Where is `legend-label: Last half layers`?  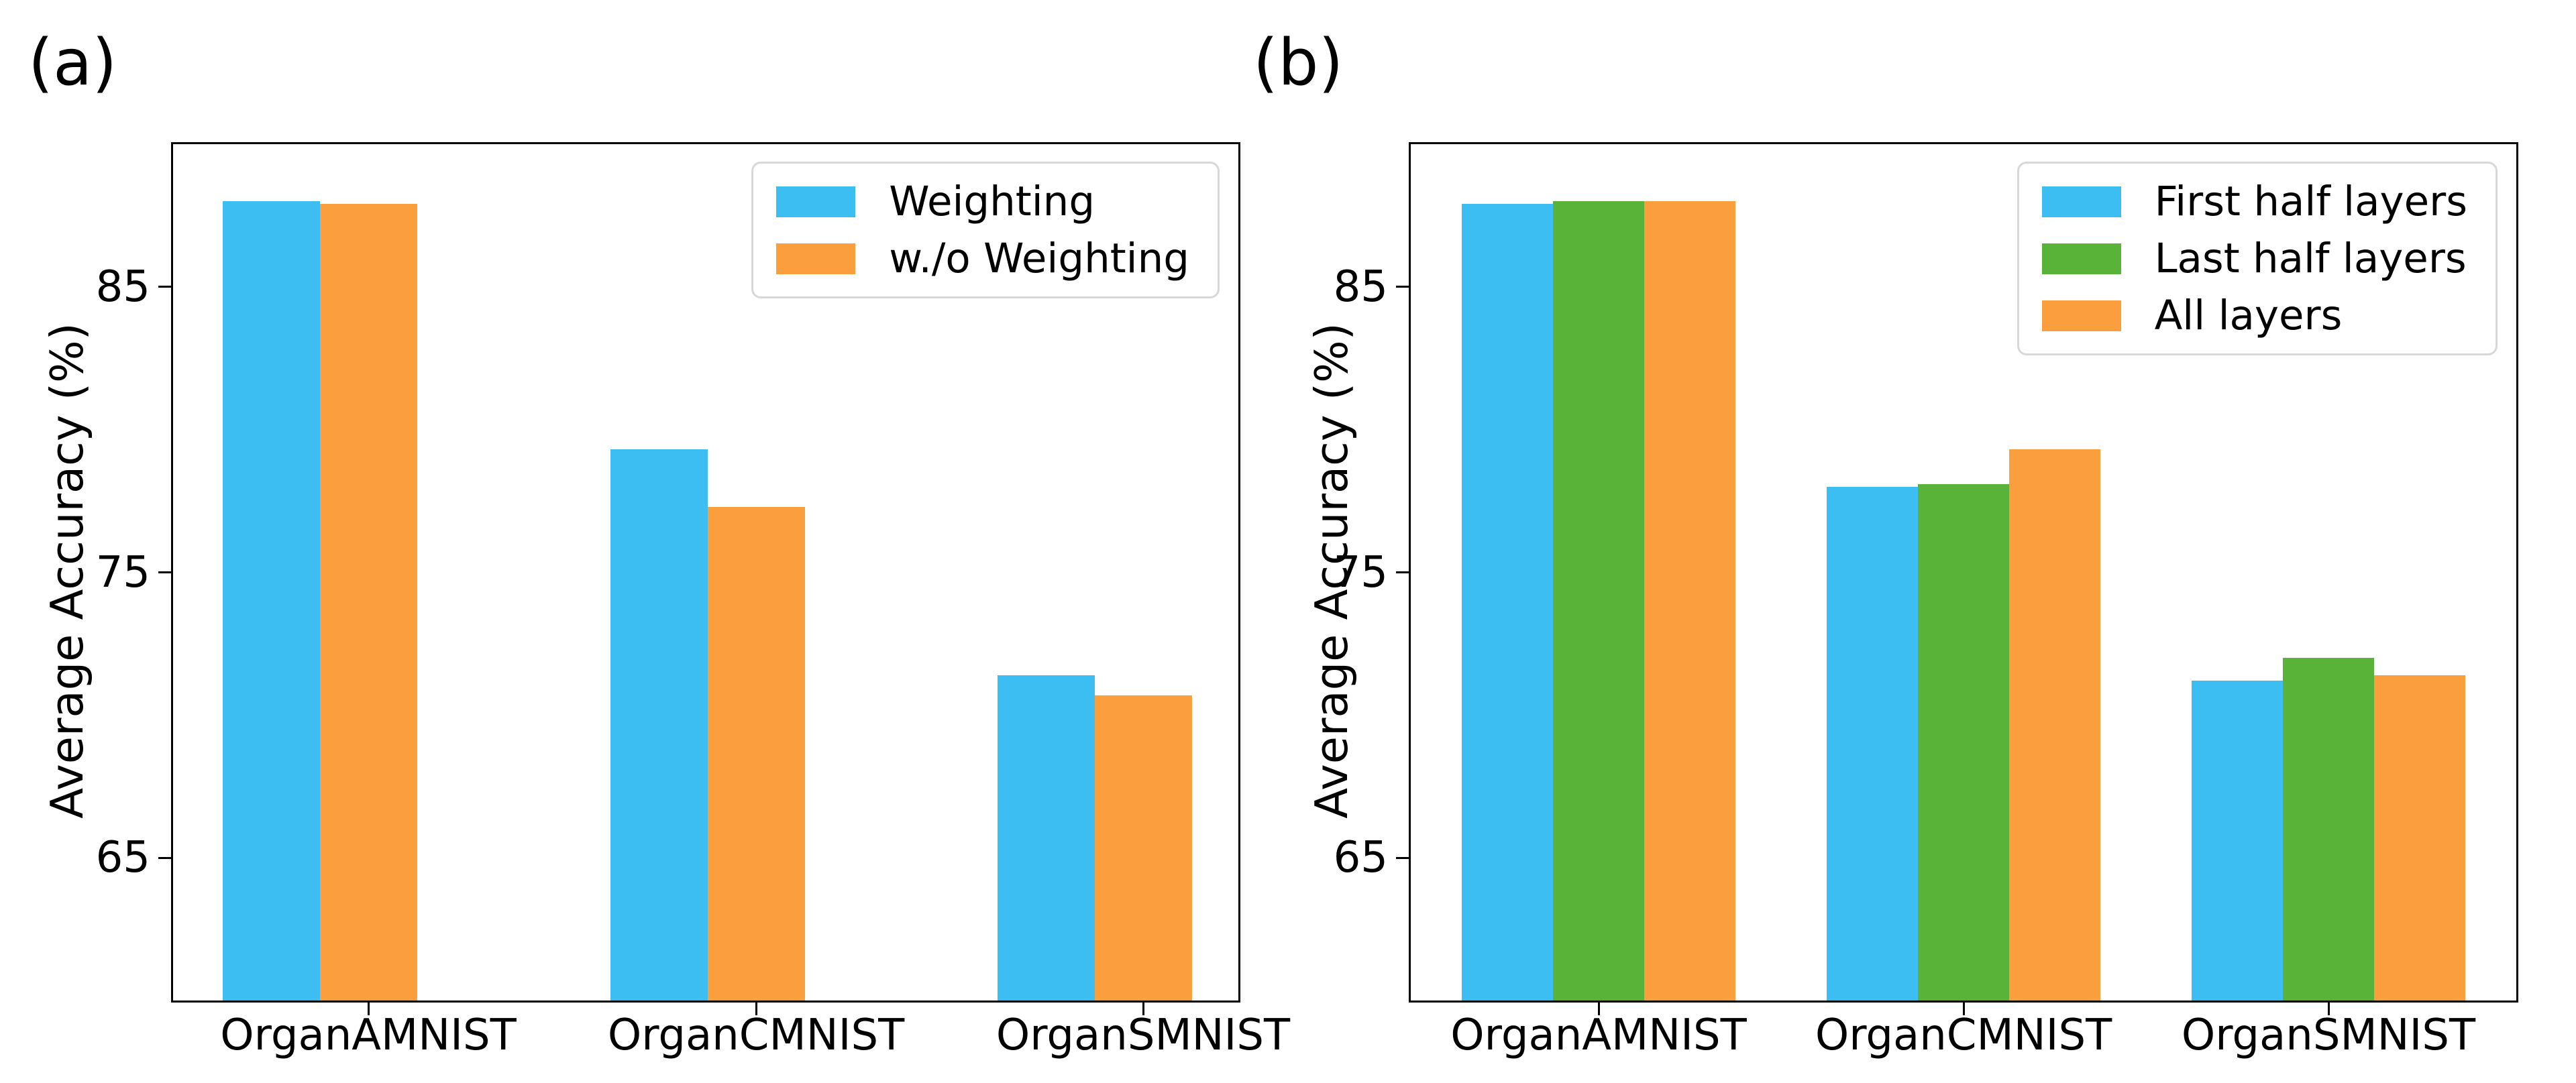
legend-label: Last half layers is located at coordinates (2310, 258).